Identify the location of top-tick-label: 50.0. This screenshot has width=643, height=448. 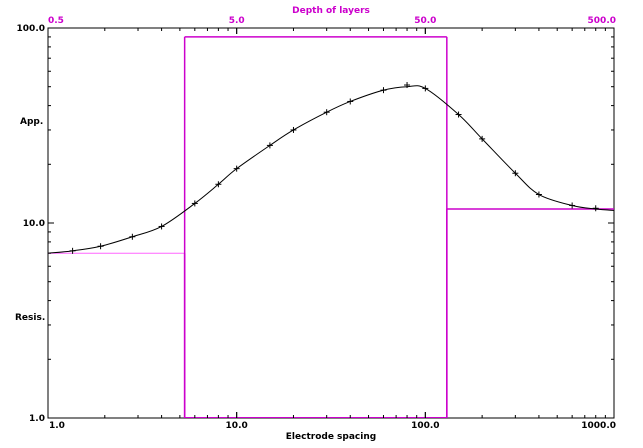
(425, 21).